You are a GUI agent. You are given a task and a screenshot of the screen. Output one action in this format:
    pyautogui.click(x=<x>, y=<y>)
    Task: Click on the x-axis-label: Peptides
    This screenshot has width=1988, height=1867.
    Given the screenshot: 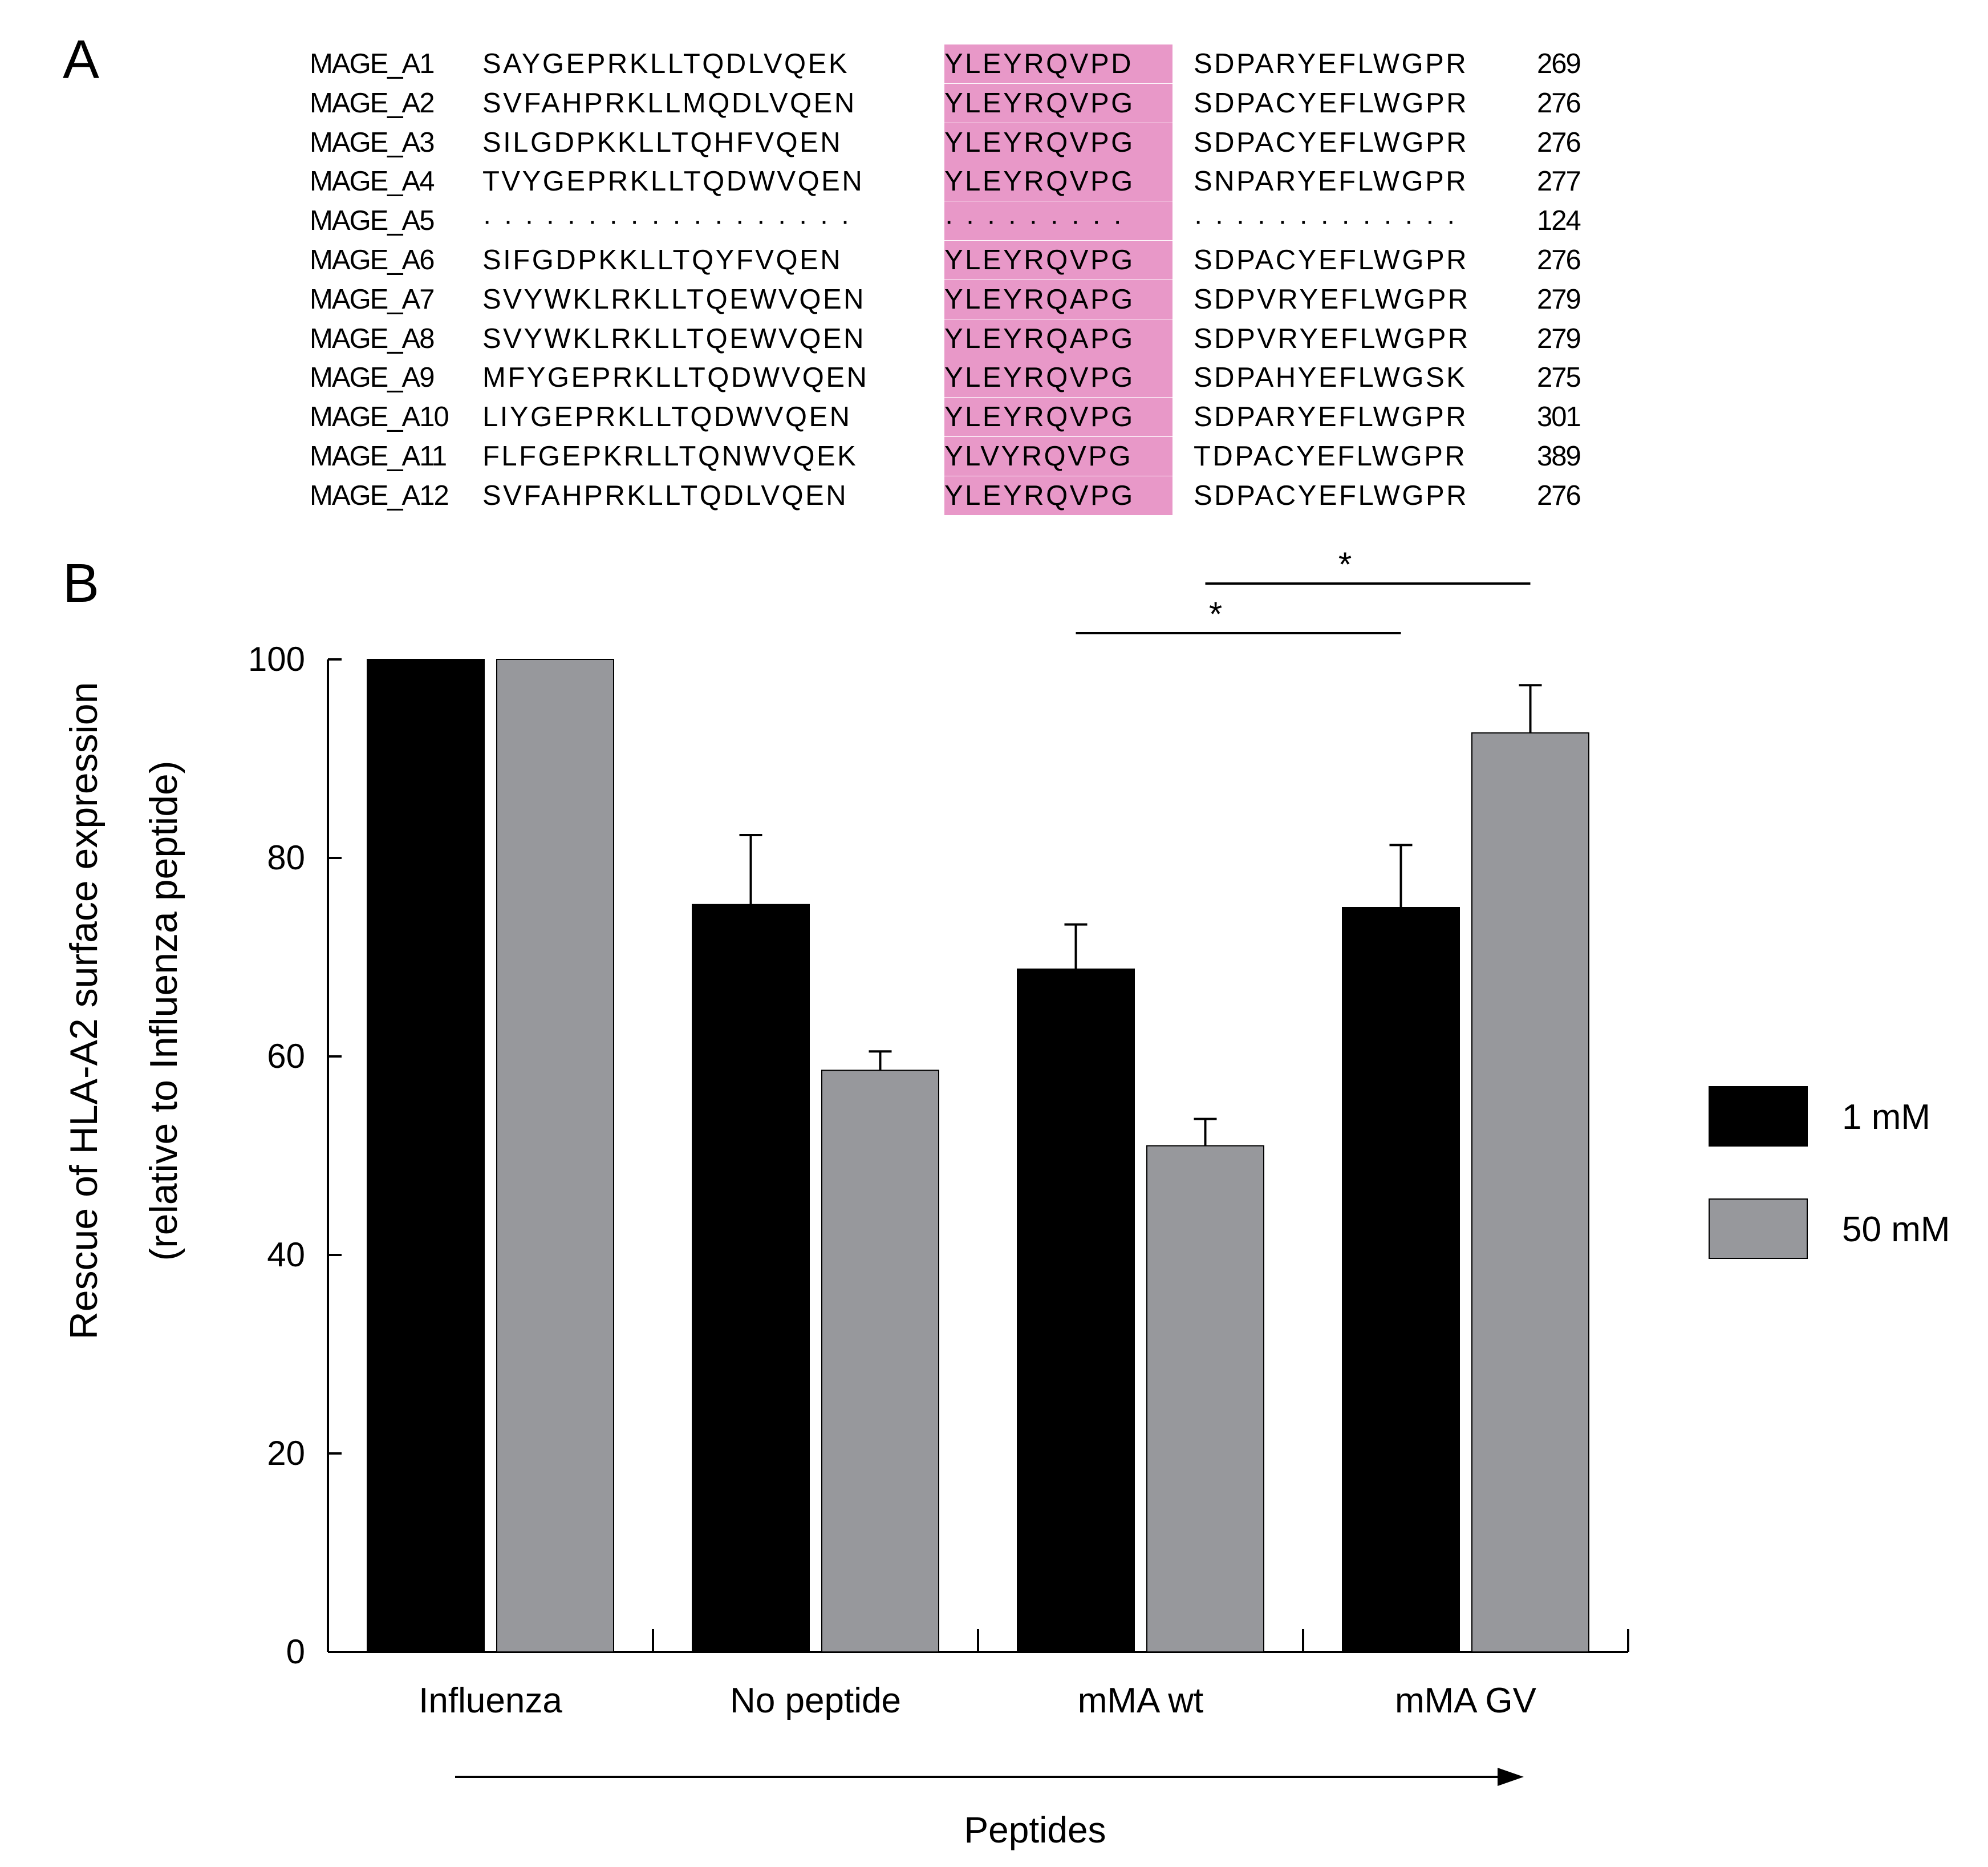 What is the action you would take?
    pyautogui.click(x=1035, y=1829)
    